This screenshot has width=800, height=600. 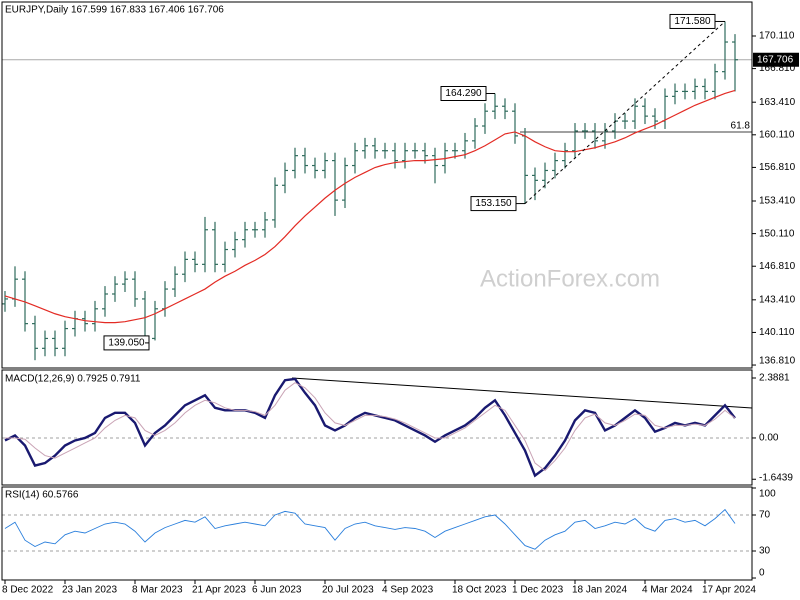 I want to click on y-tick-label: 163.410, so click(x=777, y=102).